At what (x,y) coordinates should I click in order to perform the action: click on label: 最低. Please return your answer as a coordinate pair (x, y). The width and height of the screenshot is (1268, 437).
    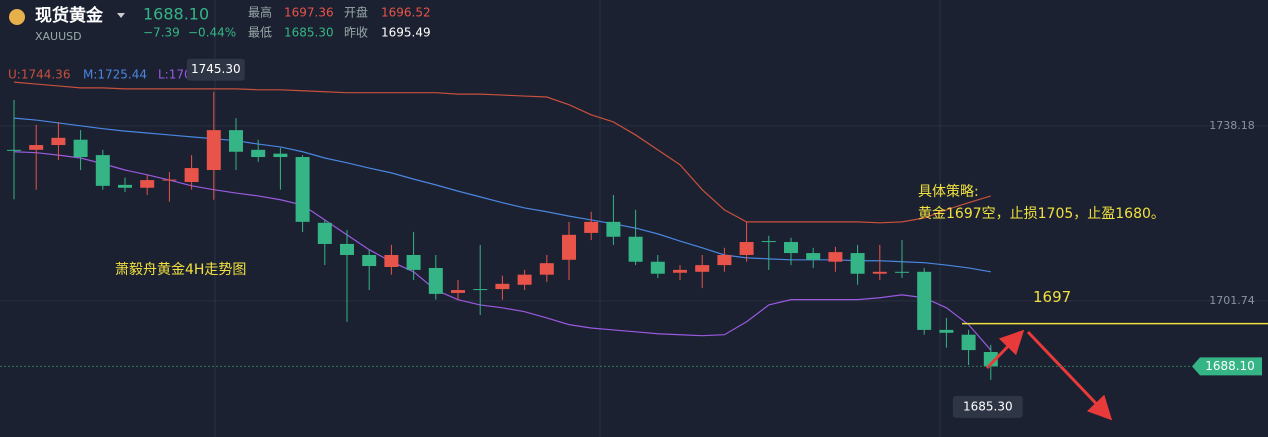
    Looking at the image, I should click on (260, 33).